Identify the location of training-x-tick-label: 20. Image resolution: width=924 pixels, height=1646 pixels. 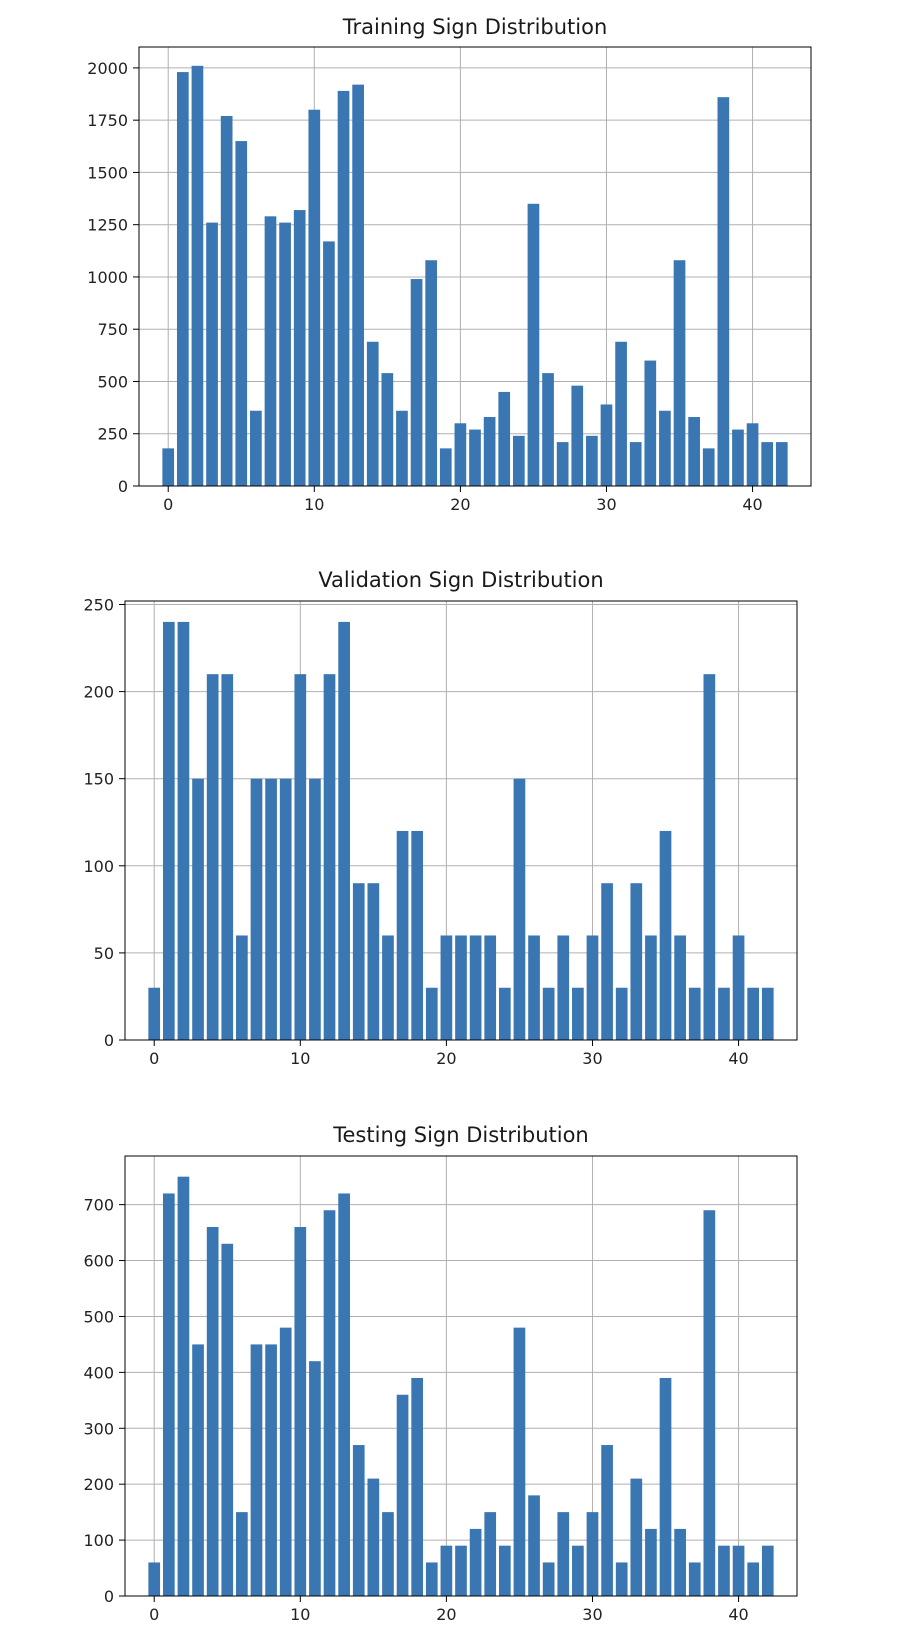
(460, 504).